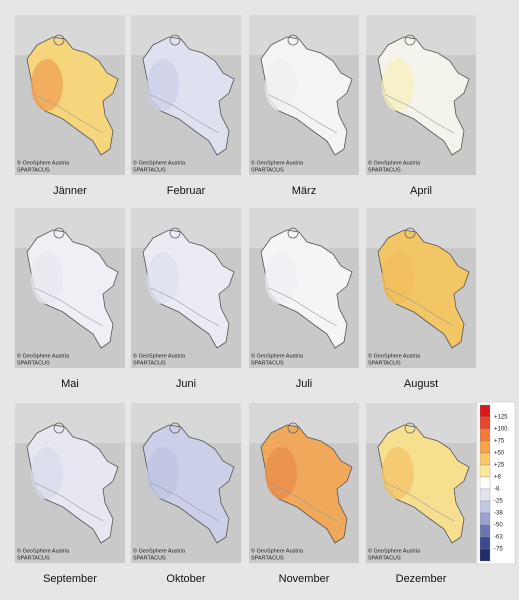 This screenshot has height=600, width=519. Describe the element at coordinates (499, 454) in the screenshot. I see `legend-label: +50` at that location.